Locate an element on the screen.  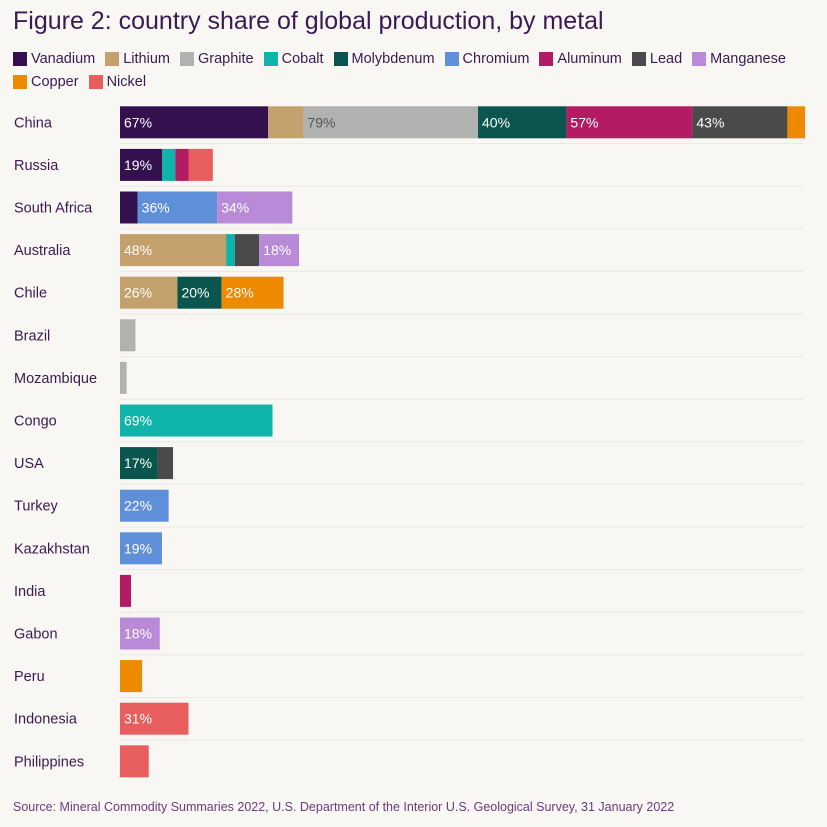
legend-item-molybdenum: Molybdenum is located at coordinates (384, 59).